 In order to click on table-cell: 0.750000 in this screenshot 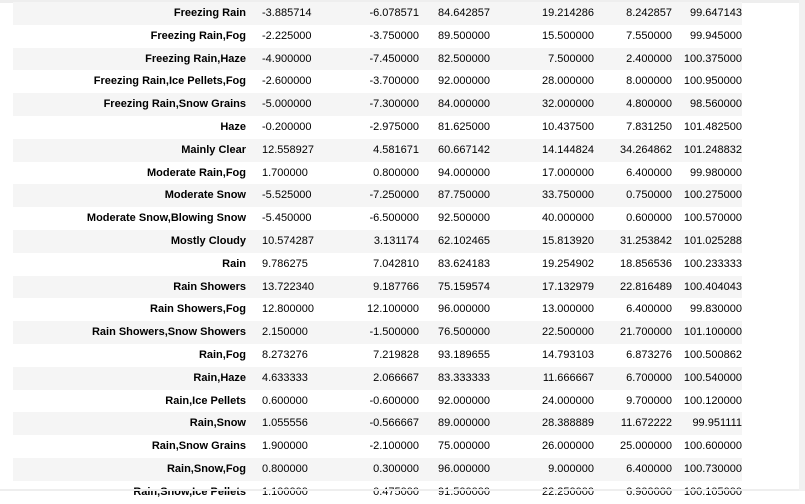, I will do `click(649, 195)`.